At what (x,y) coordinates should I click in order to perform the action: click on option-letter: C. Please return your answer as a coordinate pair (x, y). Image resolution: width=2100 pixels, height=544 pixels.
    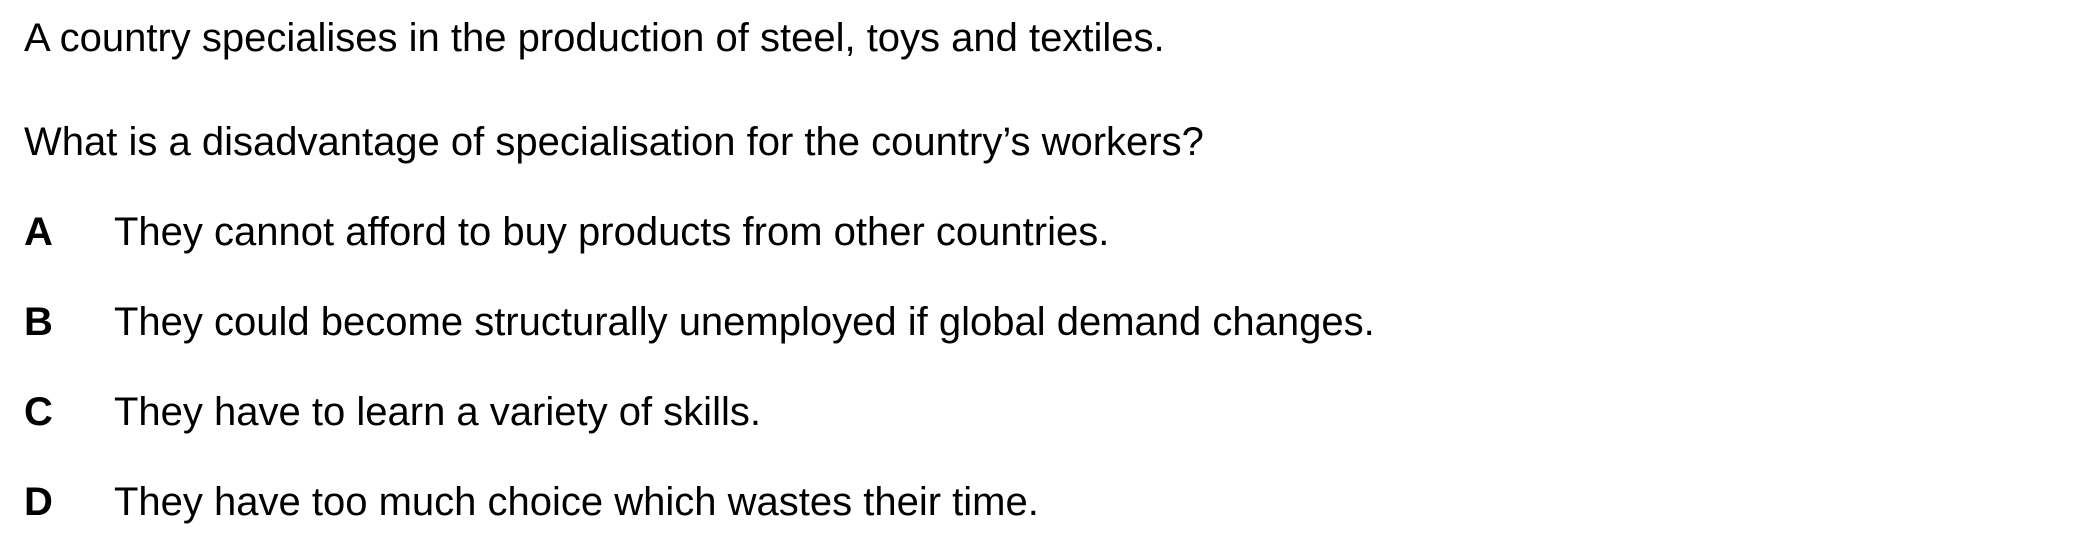
    Looking at the image, I should click on (38, 412).